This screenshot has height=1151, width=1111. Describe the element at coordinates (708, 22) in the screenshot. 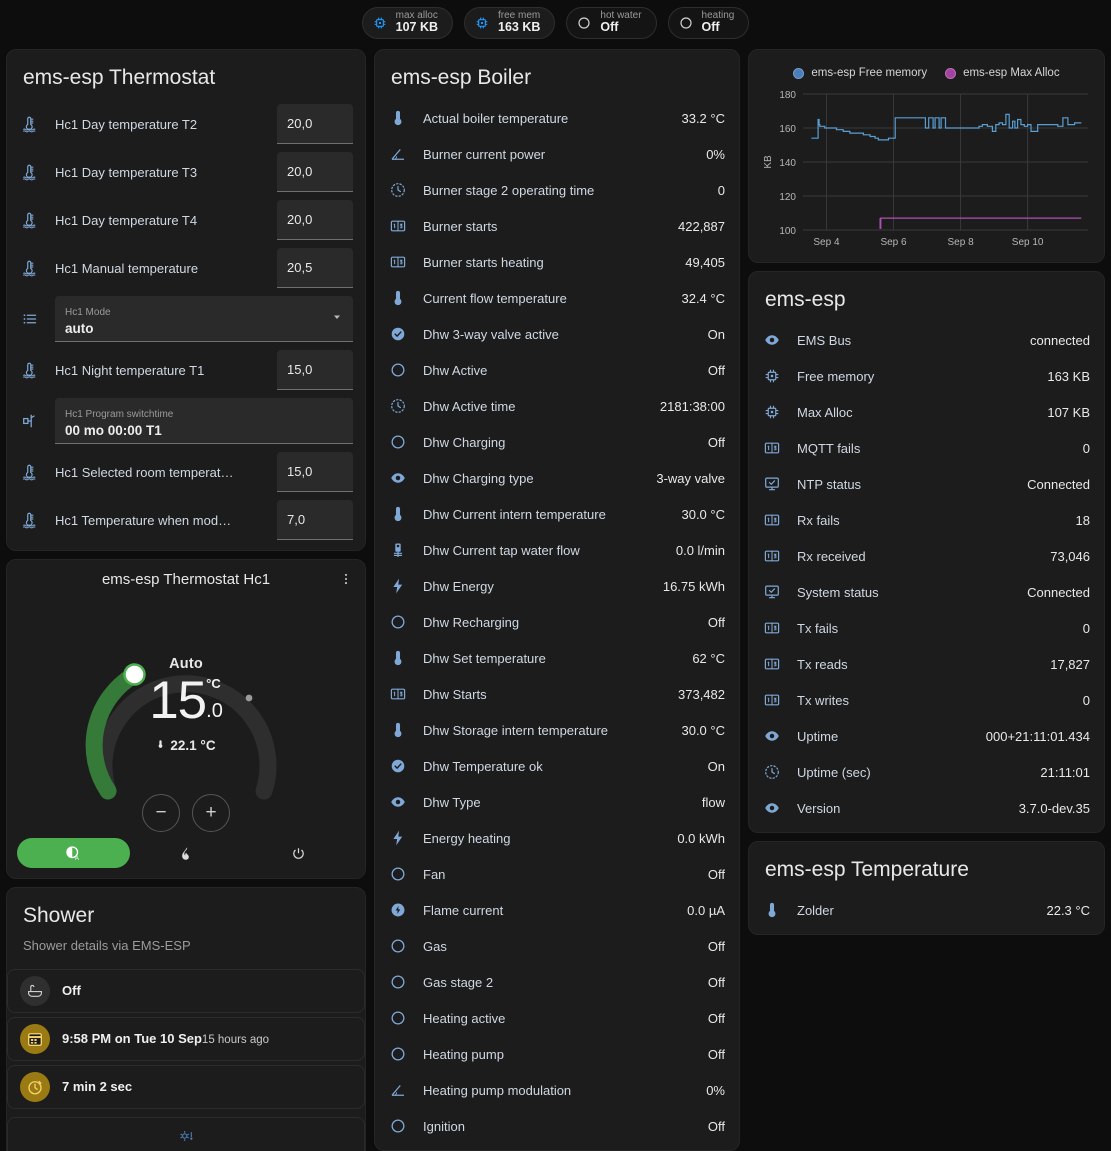

I see `badge-heating: heating Off` at that location.